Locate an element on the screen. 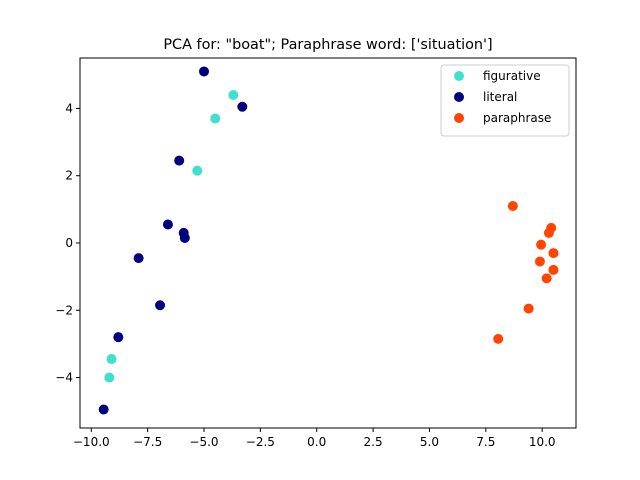 The height and width of the screenshot is (480, 640). y-tick-label: 4 is located at coordinates (69, 108).